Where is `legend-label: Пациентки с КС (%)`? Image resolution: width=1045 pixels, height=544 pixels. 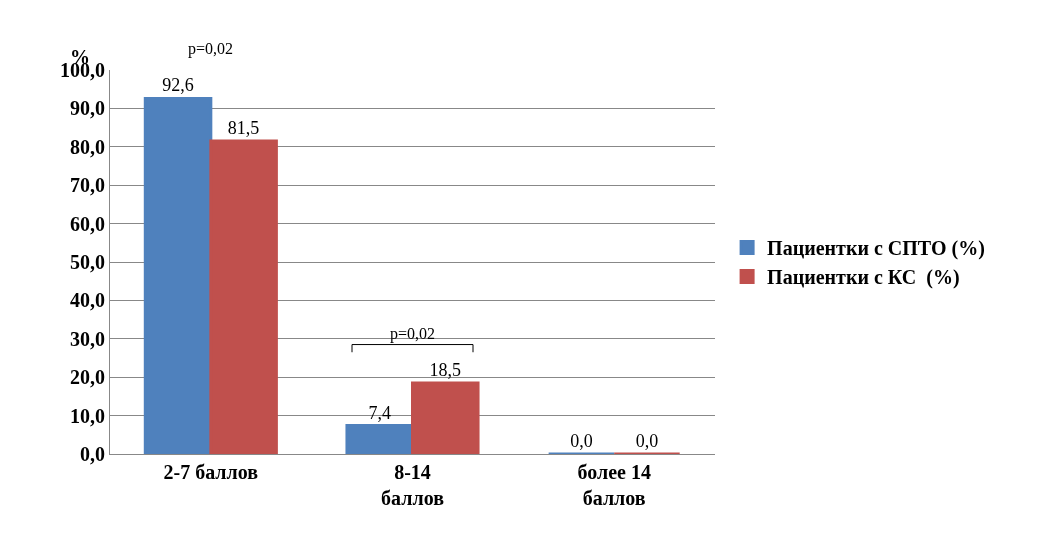 legend-label: Пациентки с КС (%) is located at coordinates (863, 278).